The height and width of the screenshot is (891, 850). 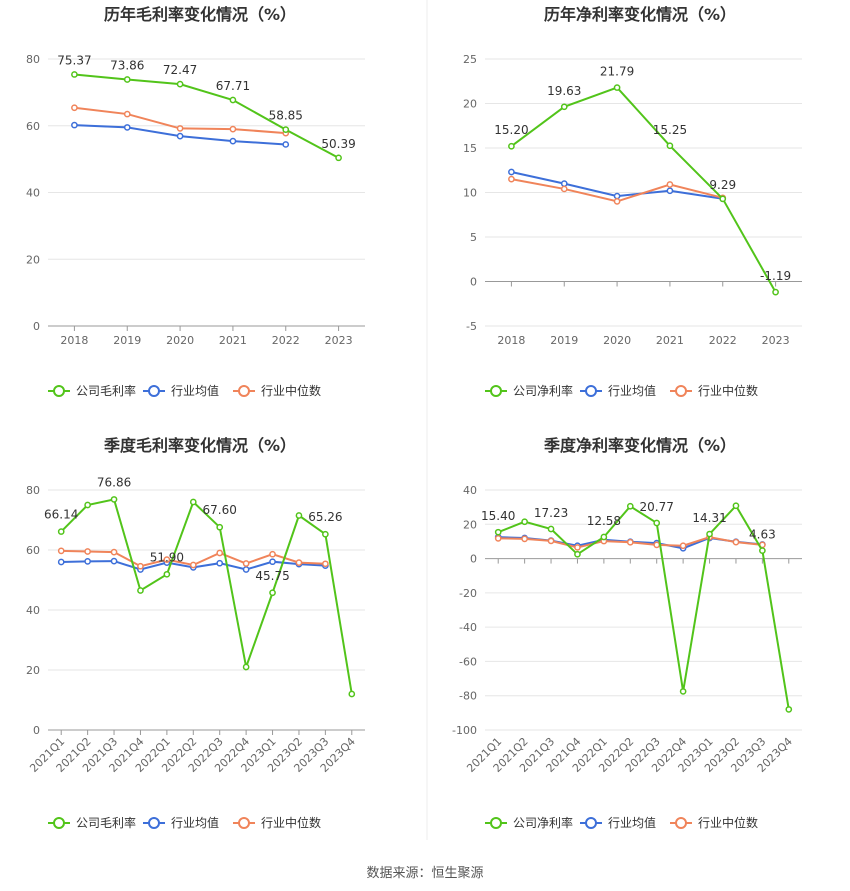 I want to click on y-tick-label: 20, so click(x=470, y=104).